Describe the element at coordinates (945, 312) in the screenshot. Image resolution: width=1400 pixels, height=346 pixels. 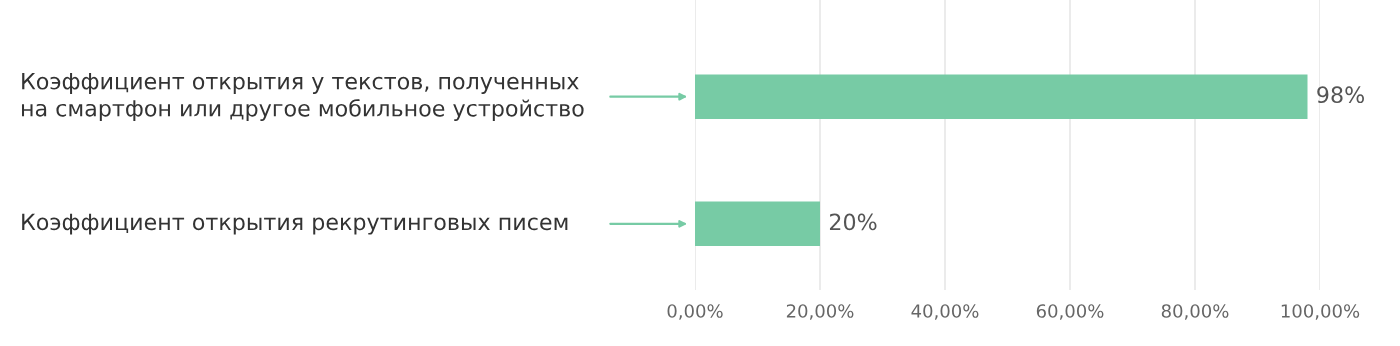
I see `x-tick-label: 40,00%` at that location.